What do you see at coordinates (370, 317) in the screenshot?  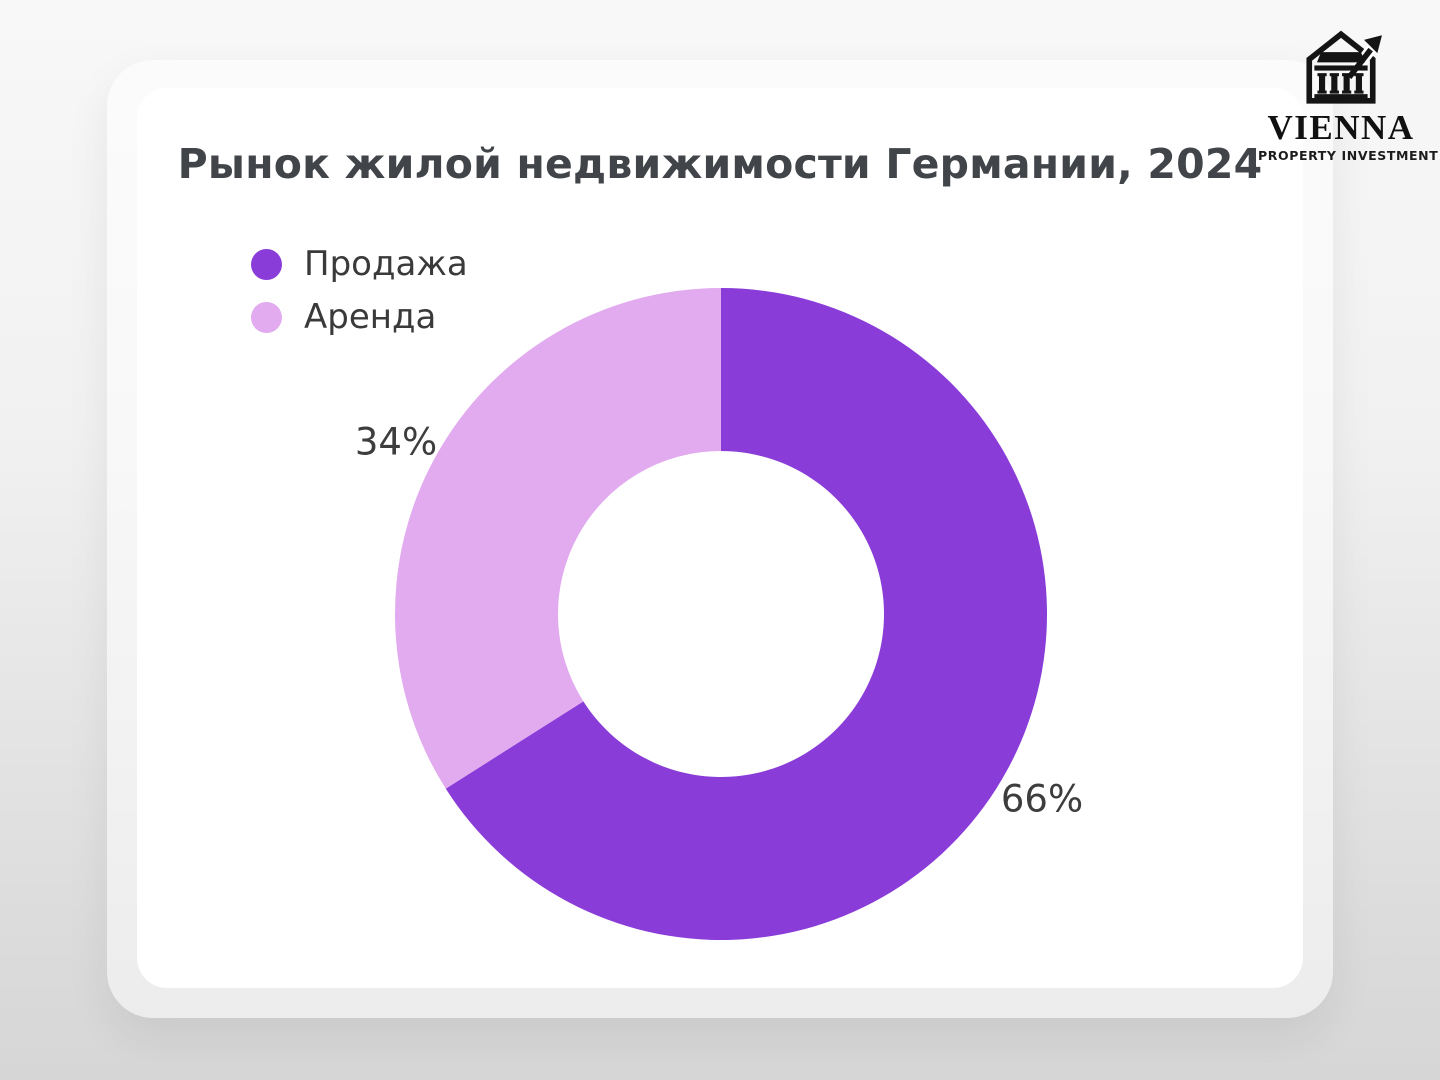 I see `legend-label: Аренда` at bounding box center [370, 317].